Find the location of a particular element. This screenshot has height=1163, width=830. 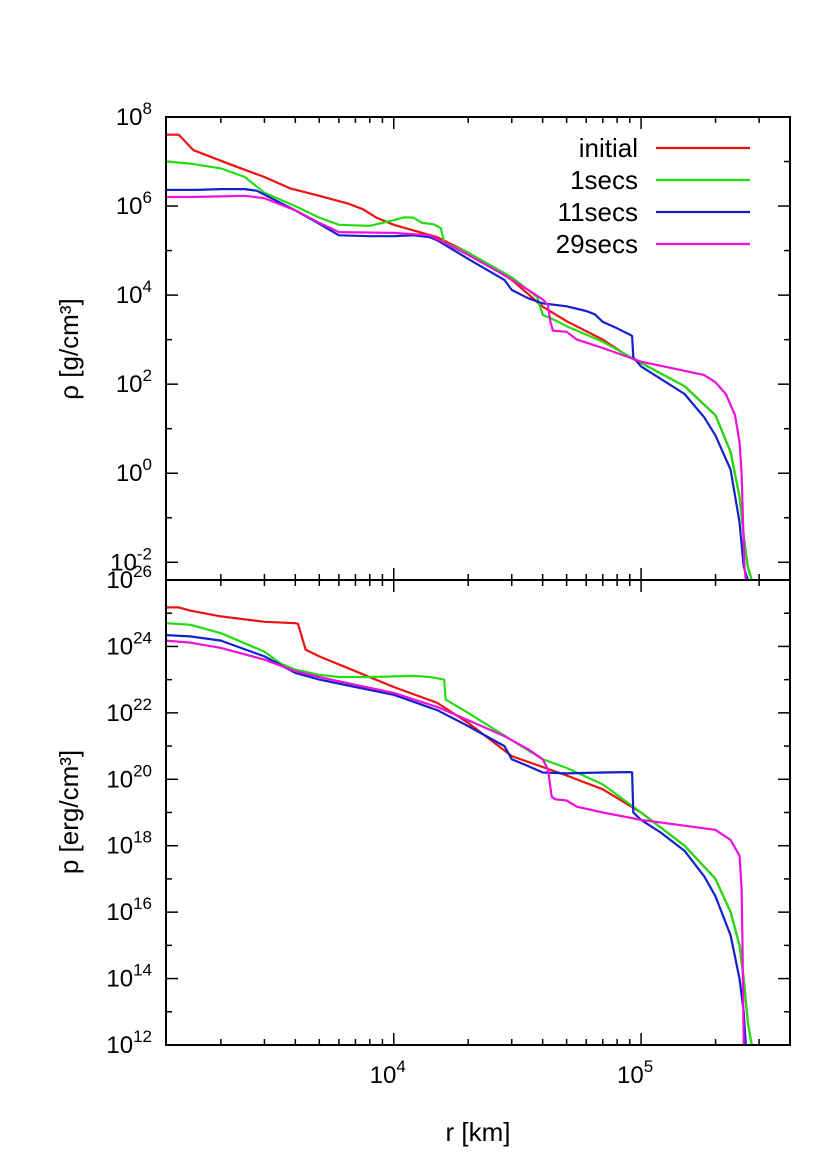

y-tick-label: 10⁸ is located at coordinates (134, 115).